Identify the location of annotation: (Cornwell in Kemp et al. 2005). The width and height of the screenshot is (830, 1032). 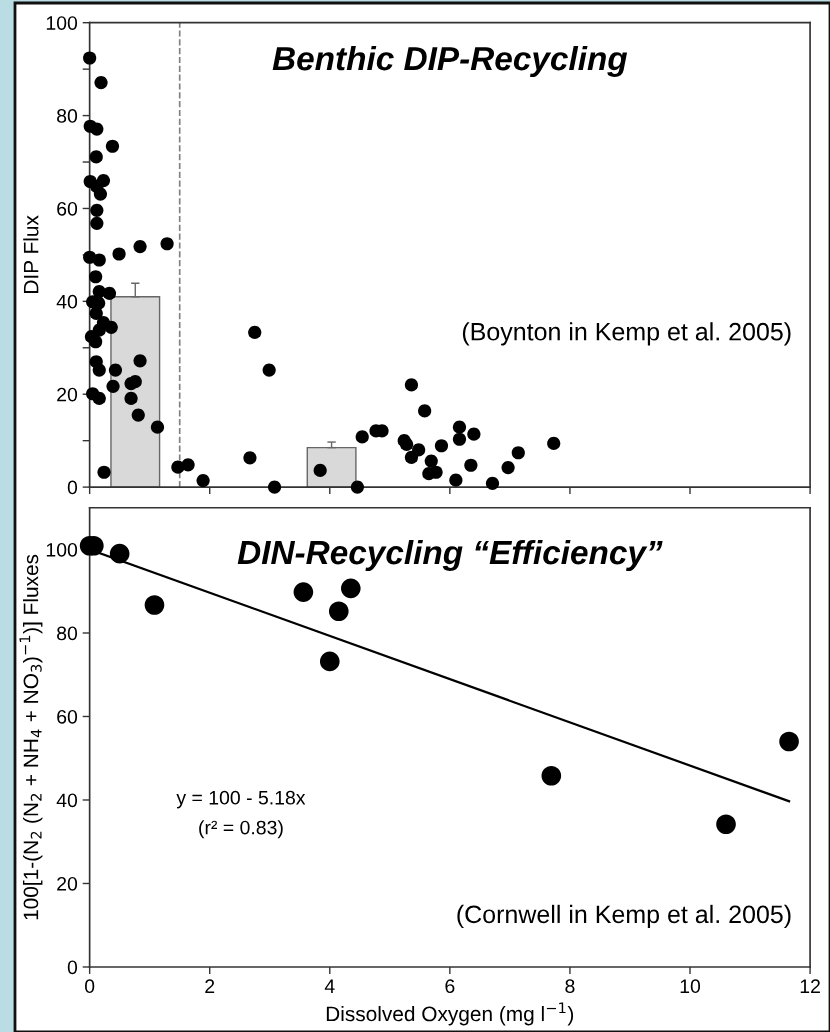
(624, 916).